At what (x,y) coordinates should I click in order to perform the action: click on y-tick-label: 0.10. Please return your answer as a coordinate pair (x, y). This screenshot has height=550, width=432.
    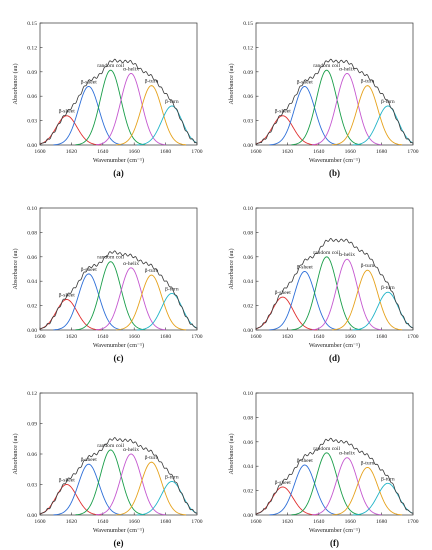
    Looking at the image, I should click on (248, 394).